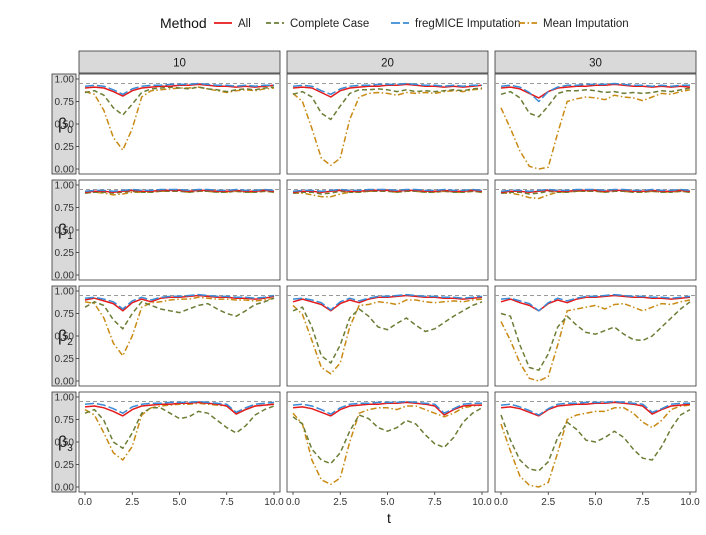 The width and height of the screenshot is (706, 535). I want to click on y-tick-label-1-3: 0.75, so click(65, 208).